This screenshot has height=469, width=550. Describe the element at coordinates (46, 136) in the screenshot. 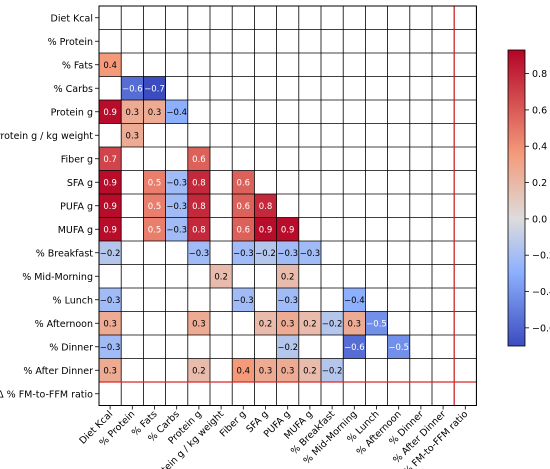

I see `y-tick-label: Protein g / kg weight` at that location.